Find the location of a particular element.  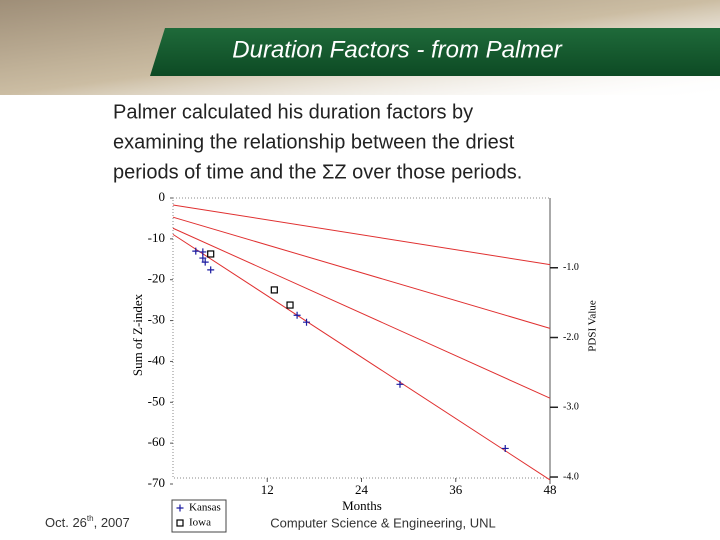

y2-tick-label: -4.0 is located at coordinates (571, 476).